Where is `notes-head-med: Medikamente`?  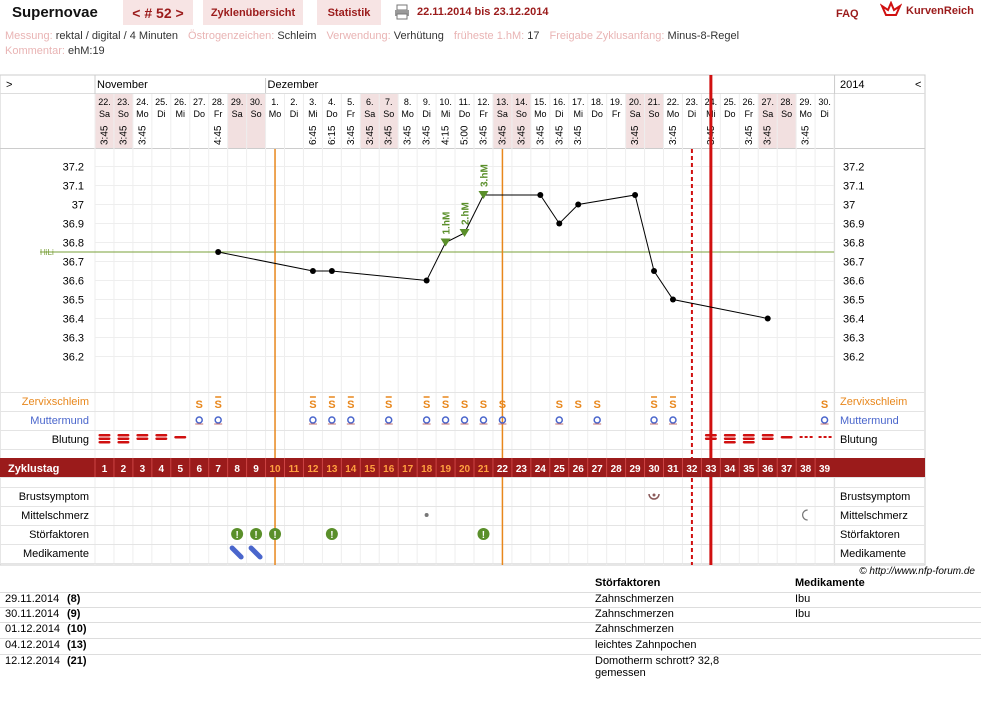 notes-head-med: Medikamente is located at coordinates (830, 583).